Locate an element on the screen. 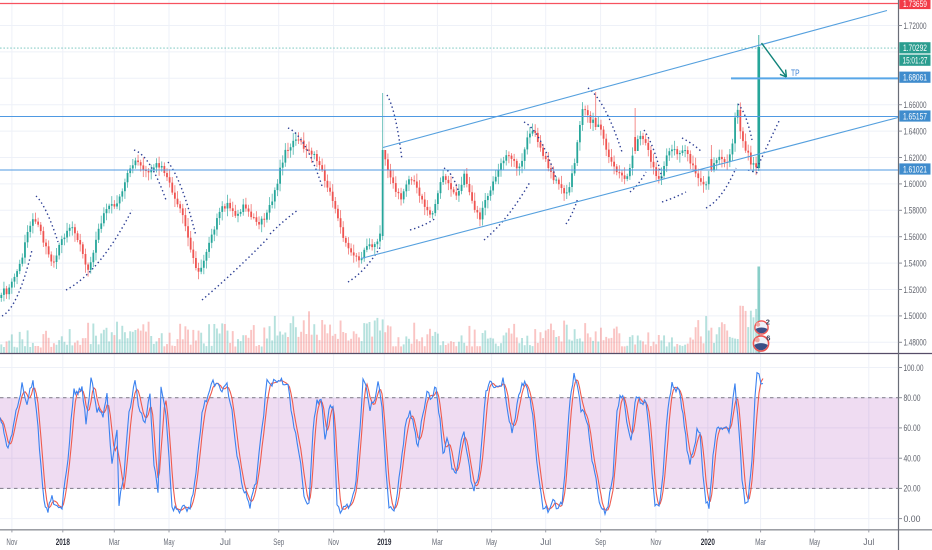 Image resolution: width=932 pixels, height=550 pixels. svg-text: 1.66000 is located at coordinates (915, 105).